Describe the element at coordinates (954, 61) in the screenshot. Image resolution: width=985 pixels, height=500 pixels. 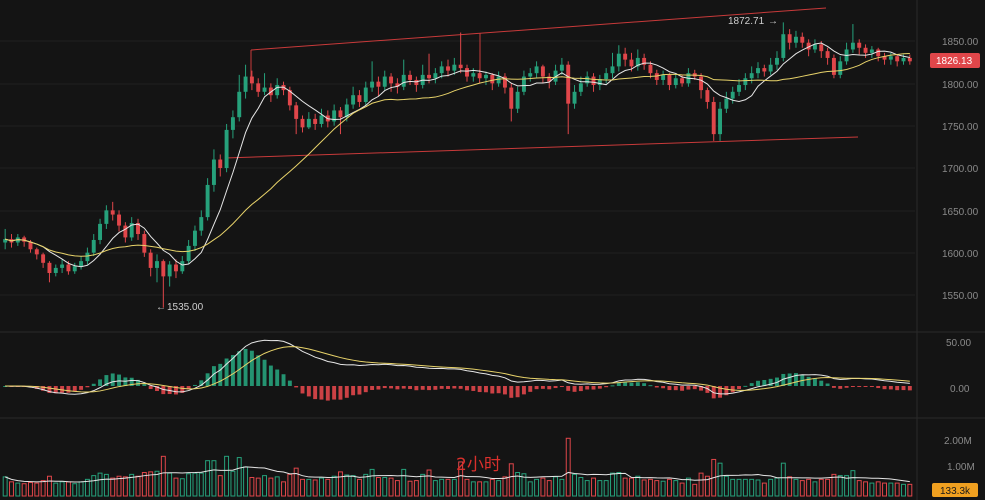
I see `last-price-label: 1826.13` at that location.